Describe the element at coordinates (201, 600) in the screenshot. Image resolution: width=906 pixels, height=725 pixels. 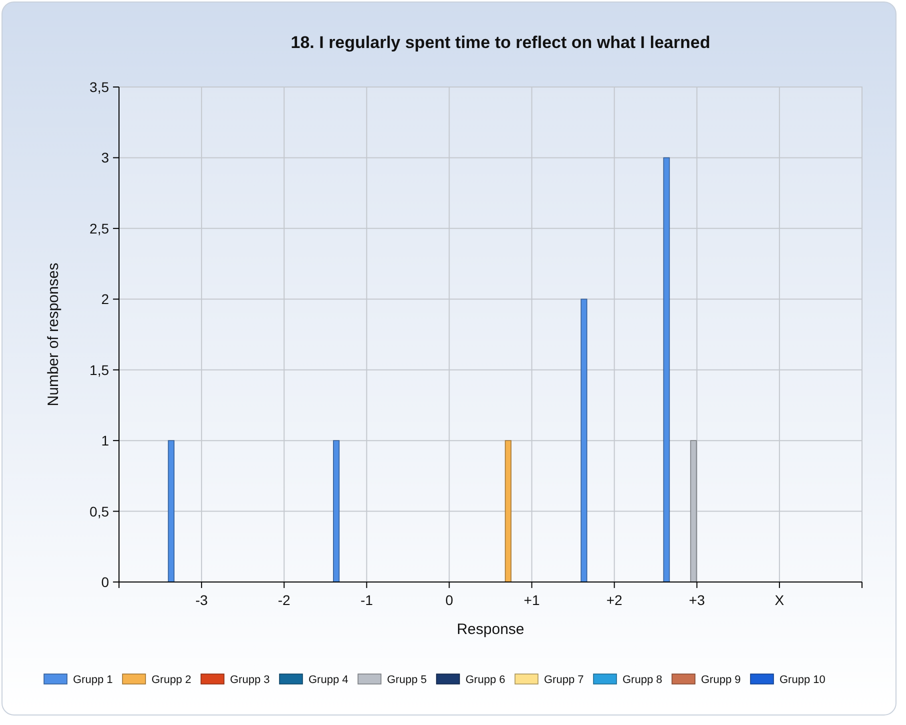
I see `x-tick-label: -3` at that location.